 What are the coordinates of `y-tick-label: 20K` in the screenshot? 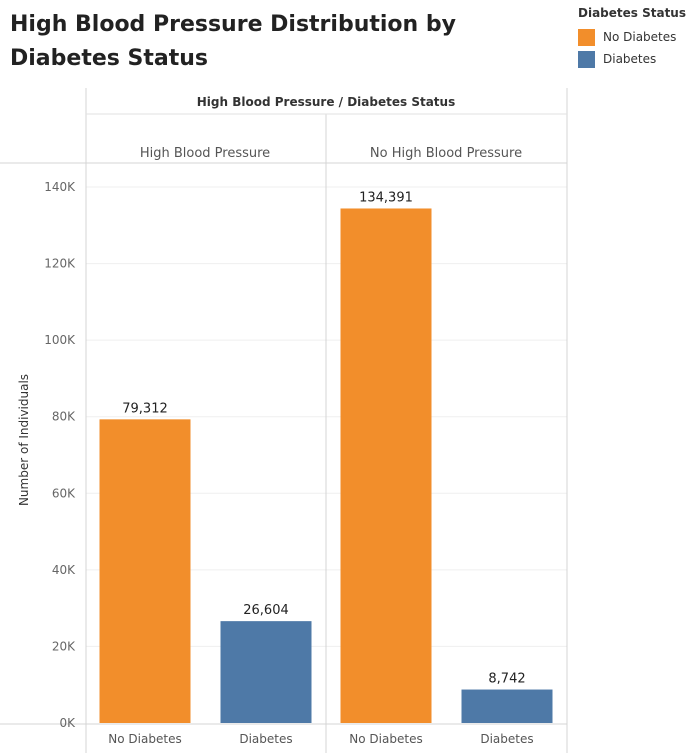 It's located at (64, 646).